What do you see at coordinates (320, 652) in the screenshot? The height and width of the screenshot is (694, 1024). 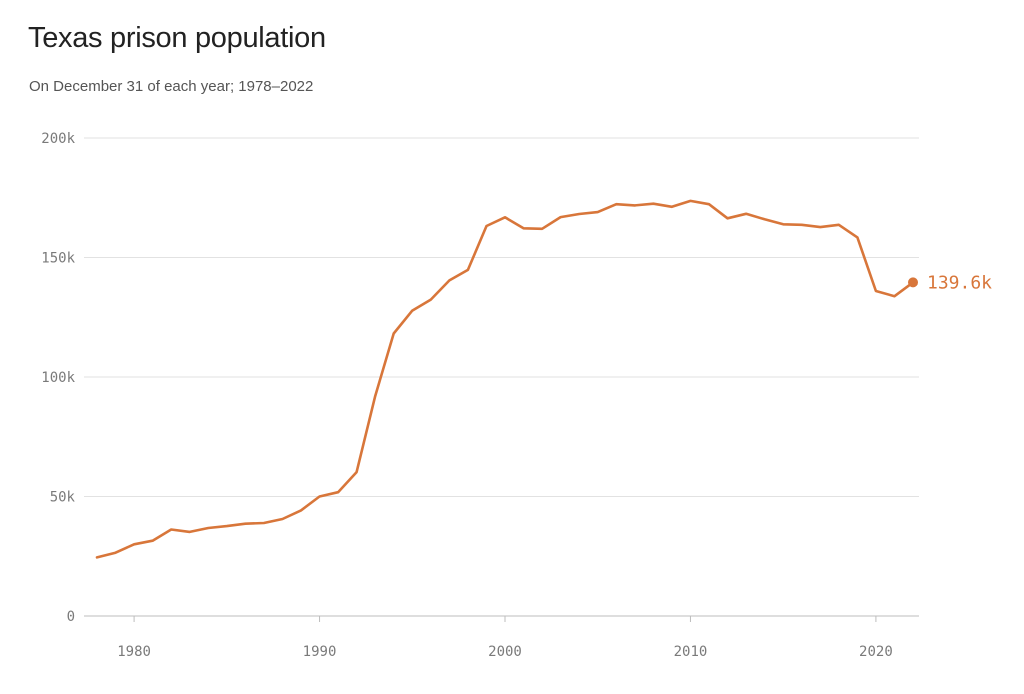 I see `x-tick-label: 1990` at bounding box center [320, 652].